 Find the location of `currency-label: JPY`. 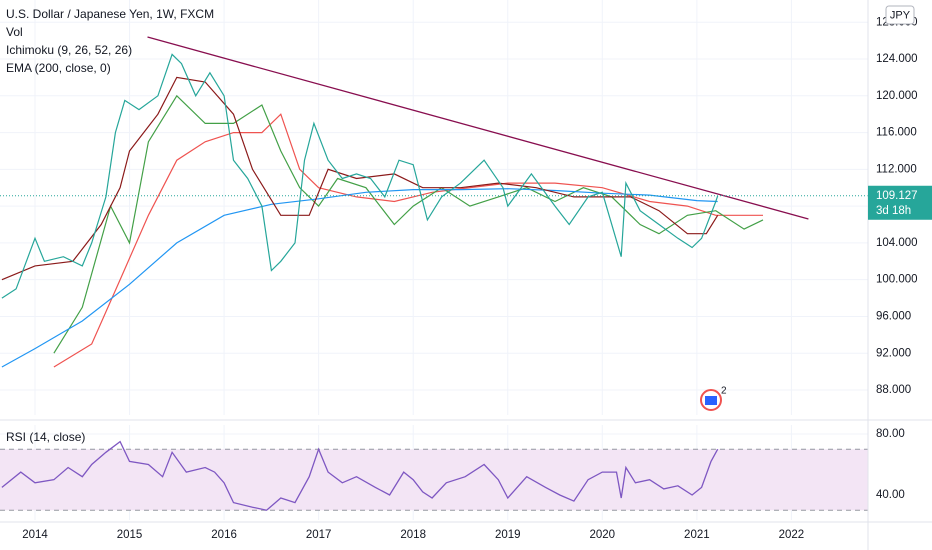

currency-label: JPY is located at coordinates (900, 15).